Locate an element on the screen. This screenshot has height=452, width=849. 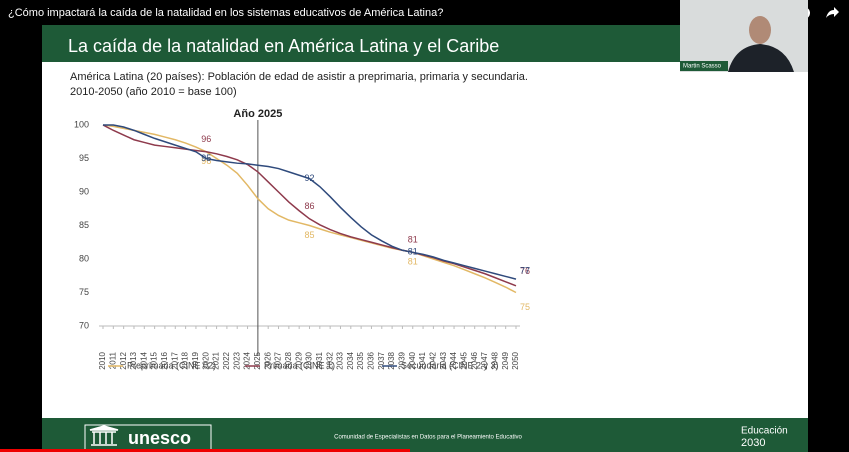
brand-line1: Educación is located at coordinates (764, 431).